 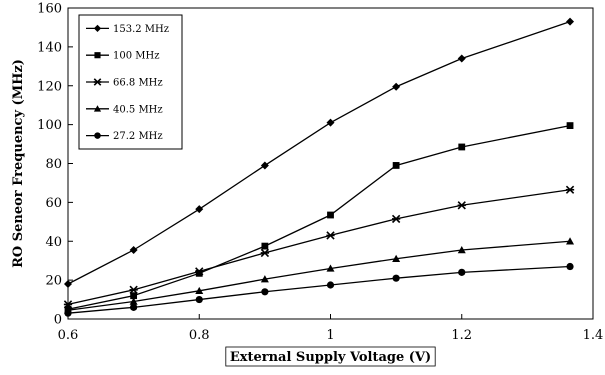 I want to click on y-tick-label: 0, so click(x=58, y=320).